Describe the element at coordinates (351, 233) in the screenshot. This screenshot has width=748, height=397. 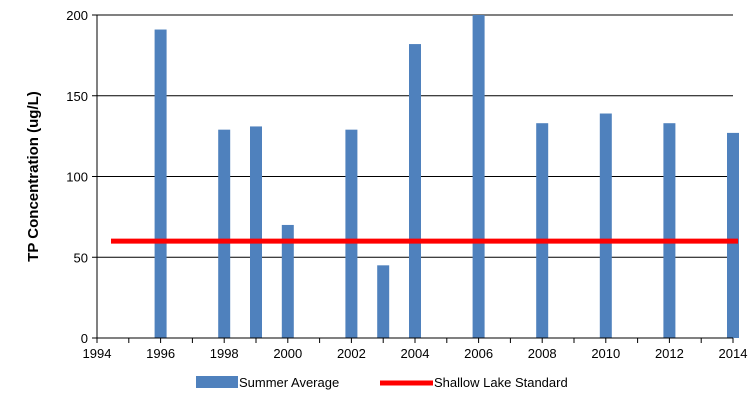
I see `bar-2002` at that location.